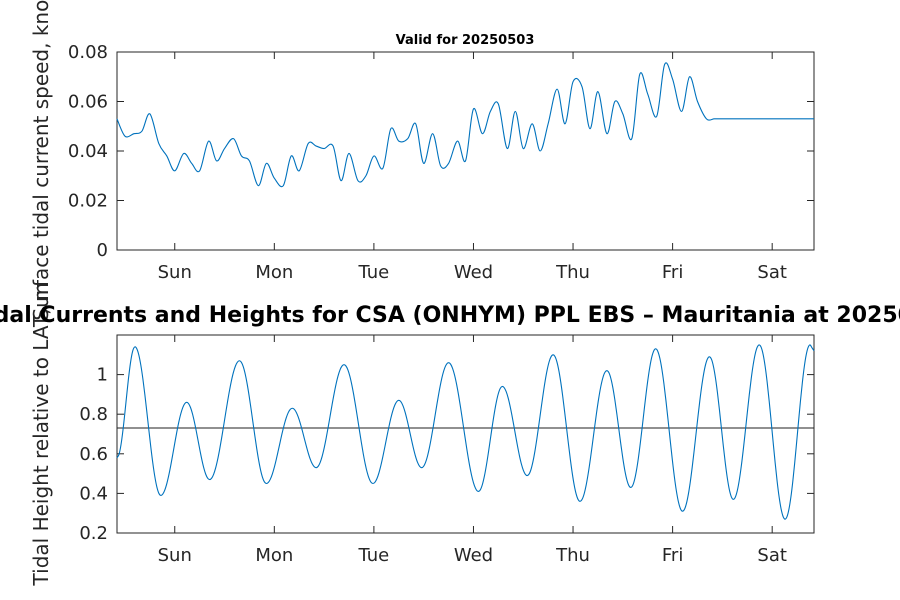 The height and width of the screenshot is (600, 900). What do you see at coordinates (572, 272) in the screenshot?
I see `current-speed-x-tick-label: Thu` at bounding box center [572, 272].